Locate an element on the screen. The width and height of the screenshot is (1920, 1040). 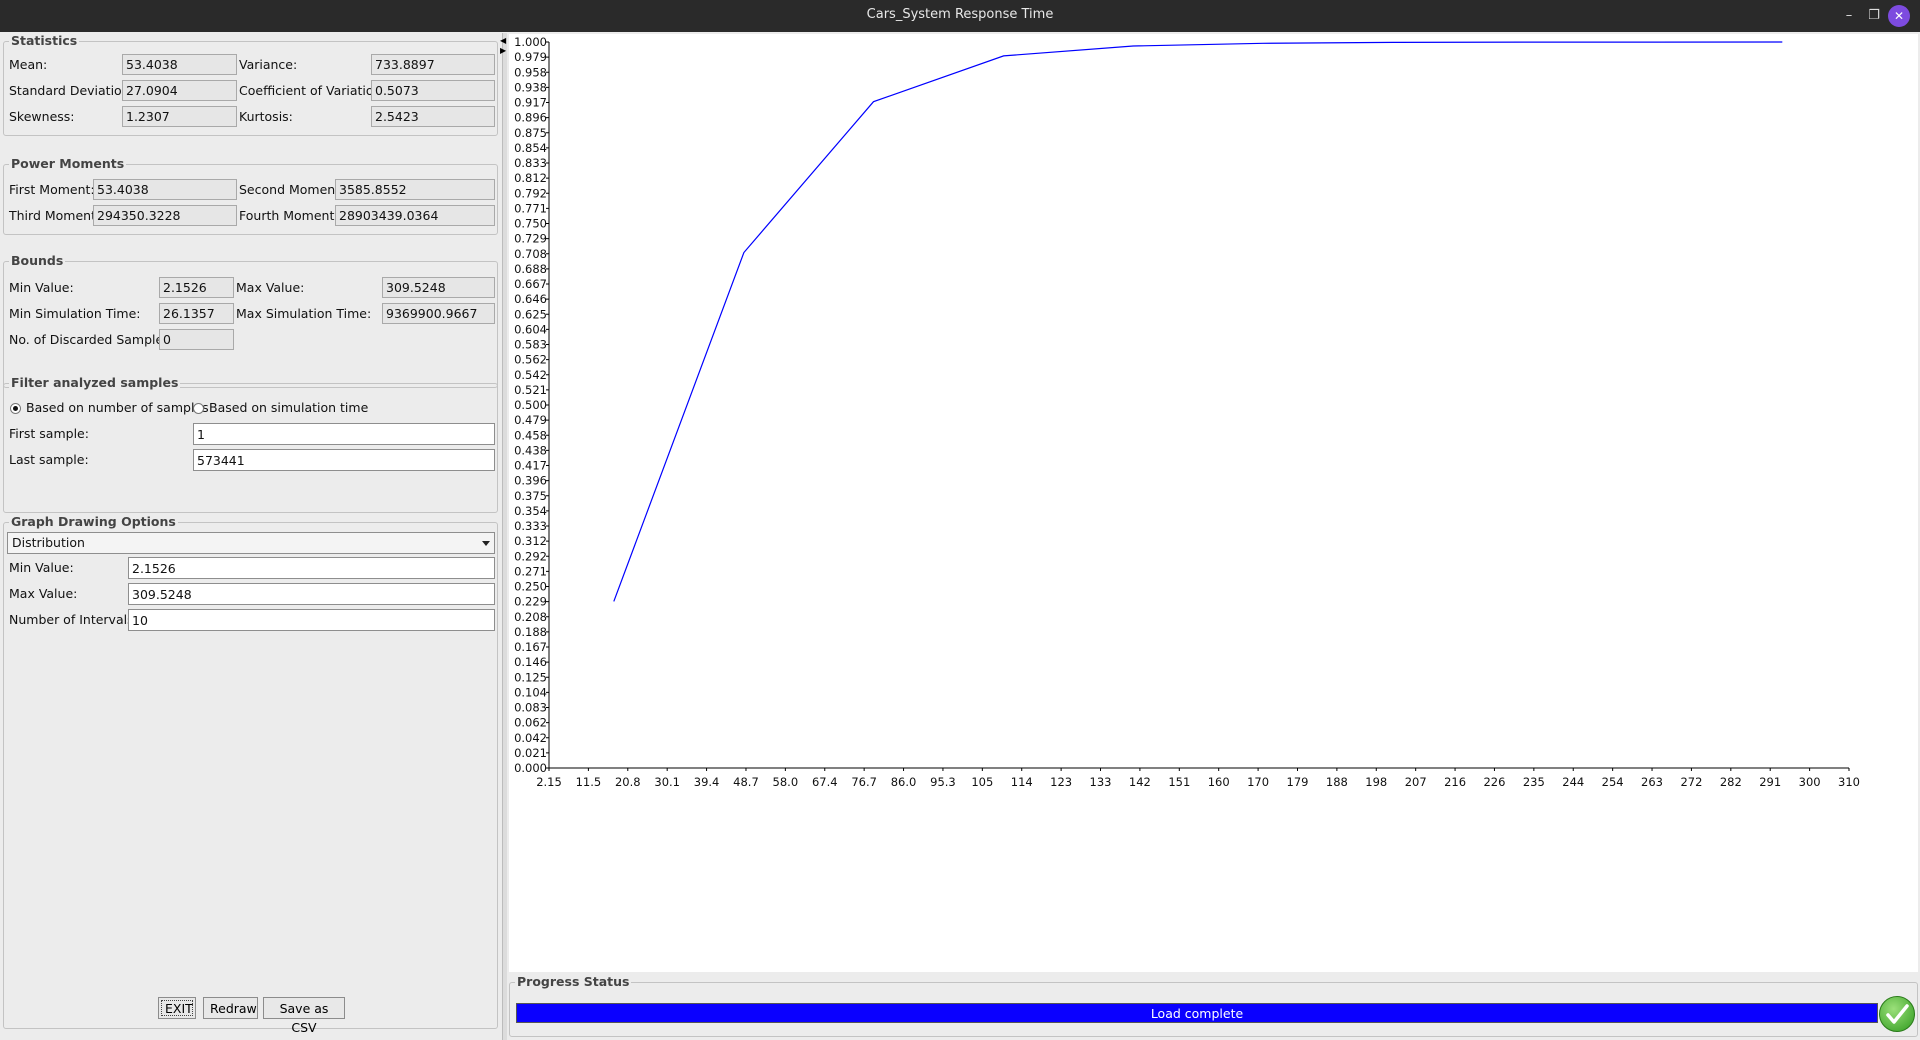
graph-min-label: Min Value: is located at coordinates (41, 567).